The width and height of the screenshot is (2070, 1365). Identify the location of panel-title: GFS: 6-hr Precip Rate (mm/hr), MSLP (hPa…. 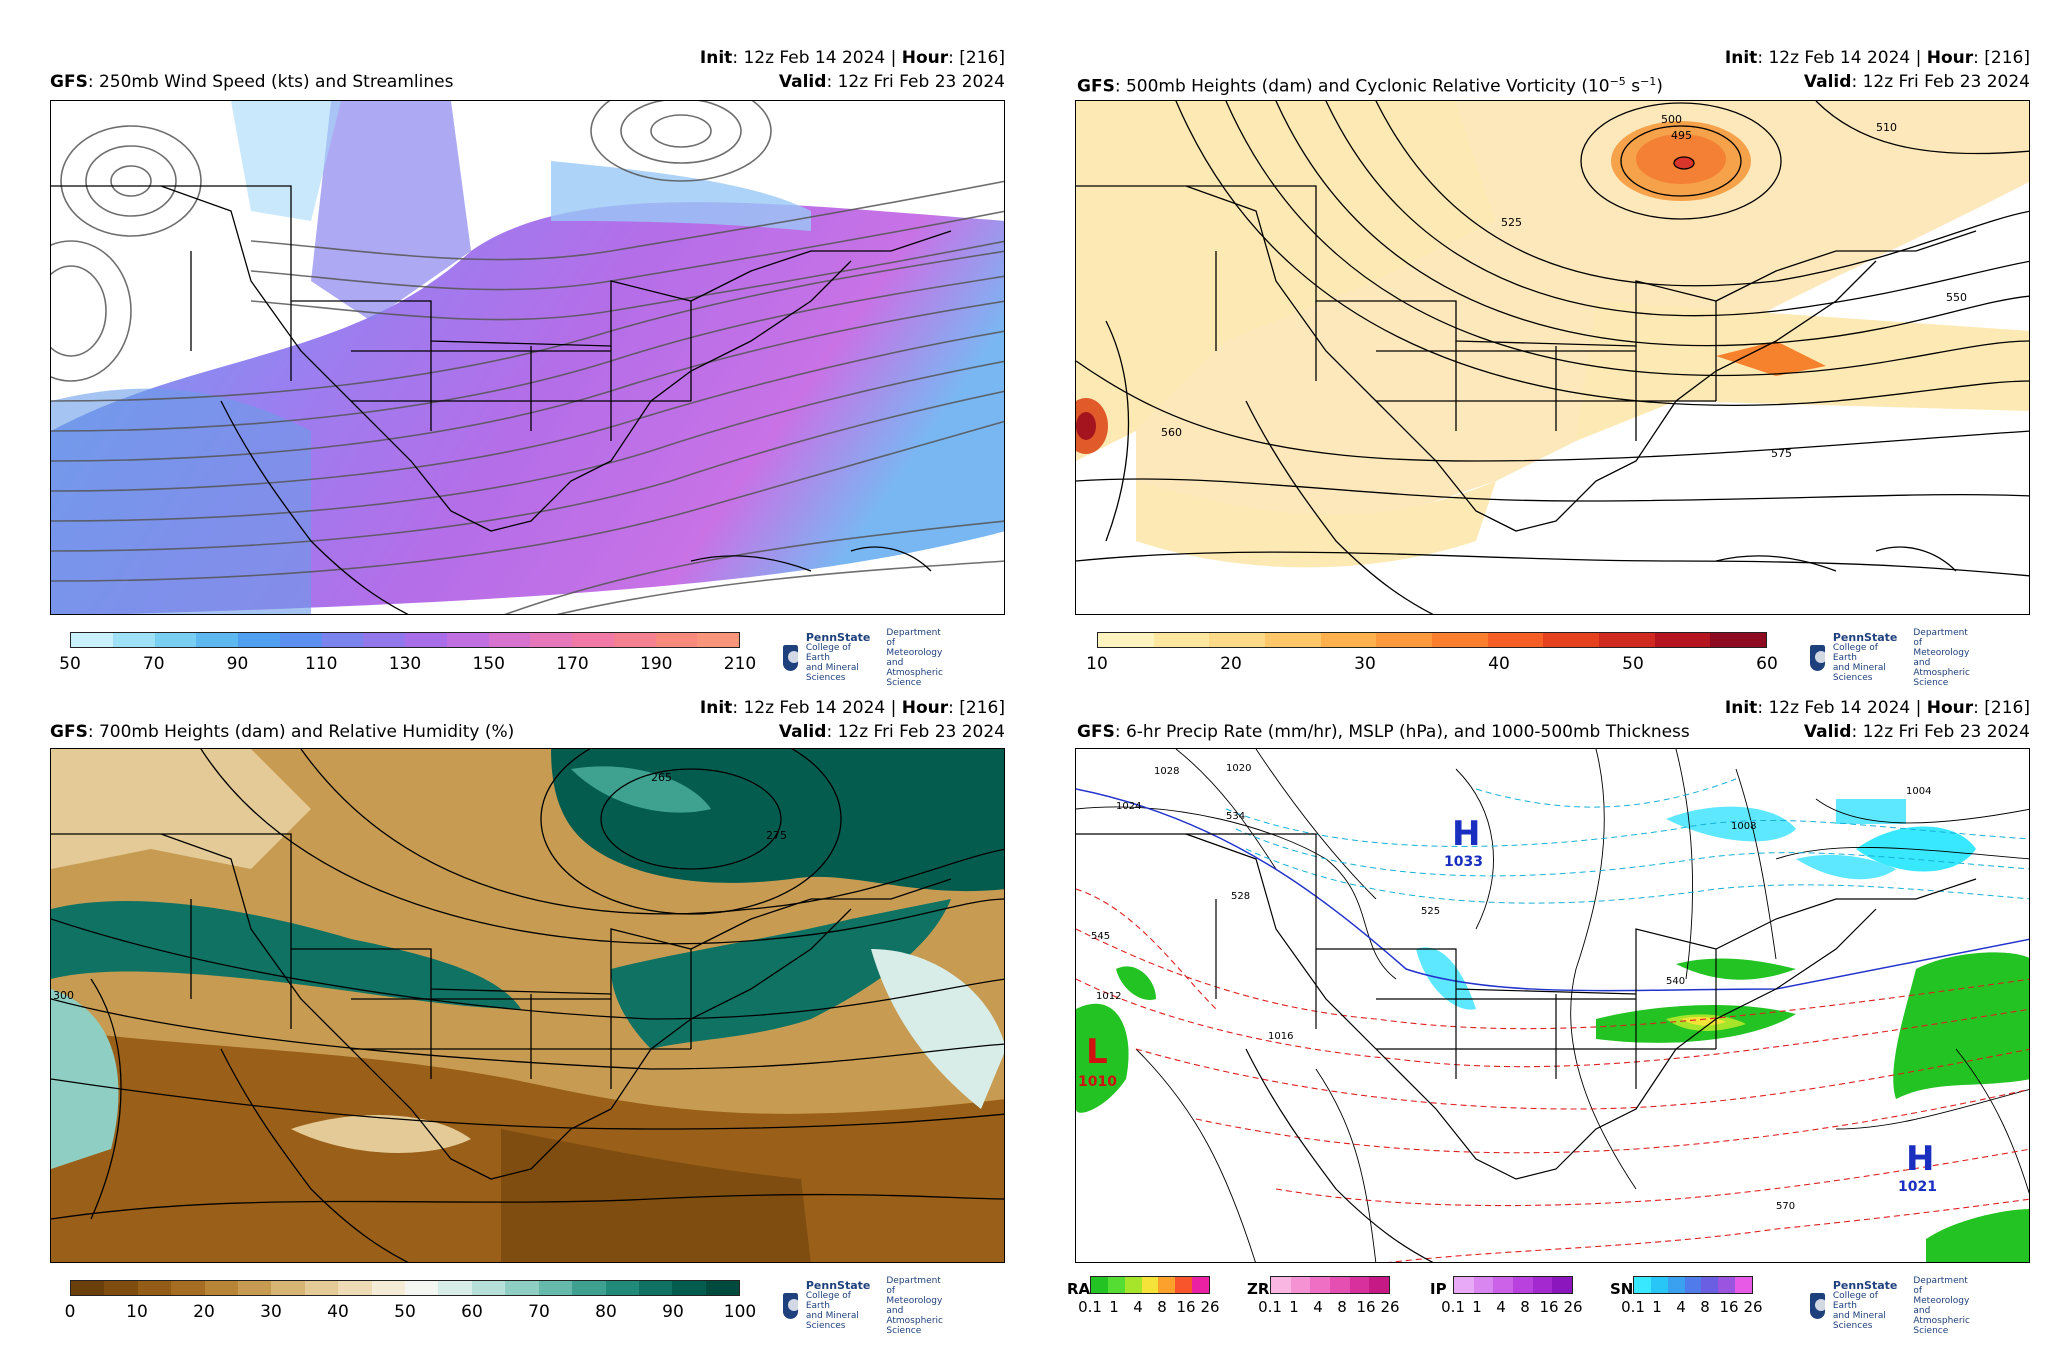
(1383, 732).